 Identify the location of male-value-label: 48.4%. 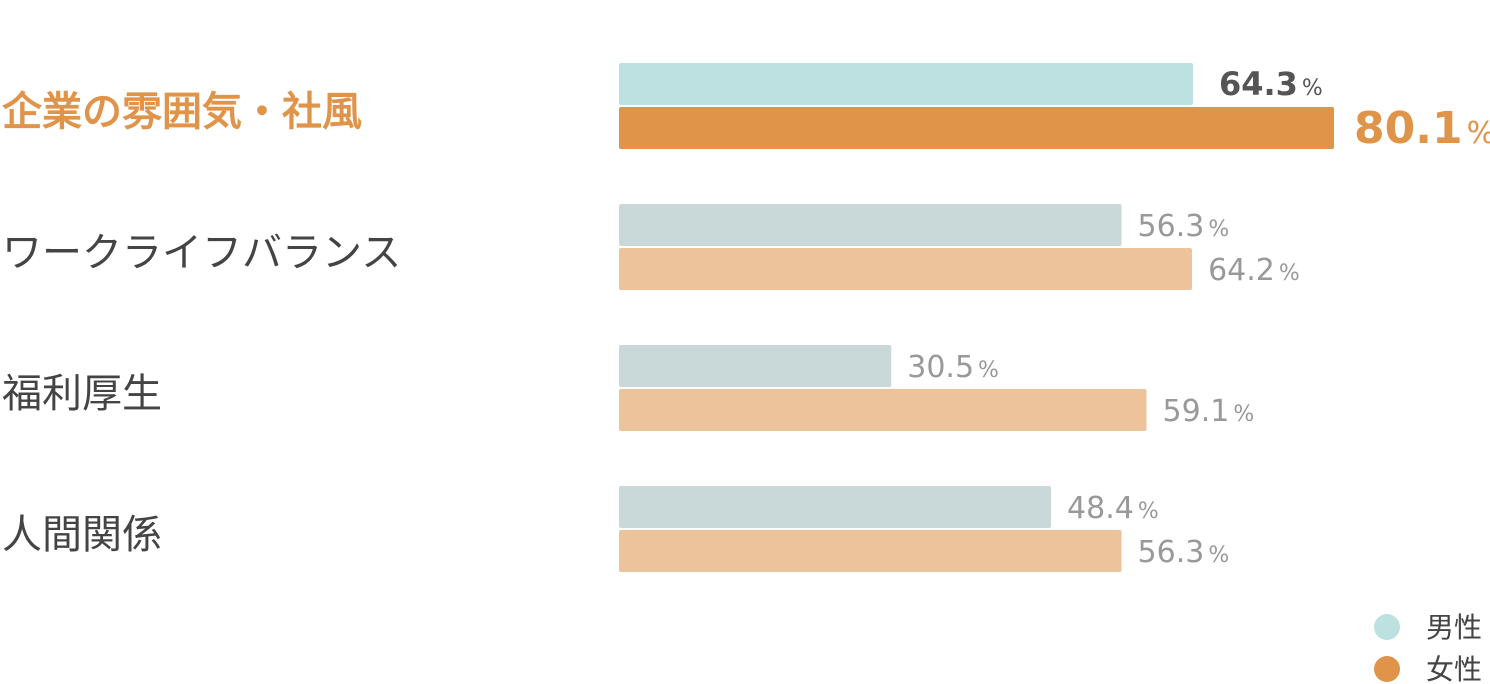
(1113, 508).